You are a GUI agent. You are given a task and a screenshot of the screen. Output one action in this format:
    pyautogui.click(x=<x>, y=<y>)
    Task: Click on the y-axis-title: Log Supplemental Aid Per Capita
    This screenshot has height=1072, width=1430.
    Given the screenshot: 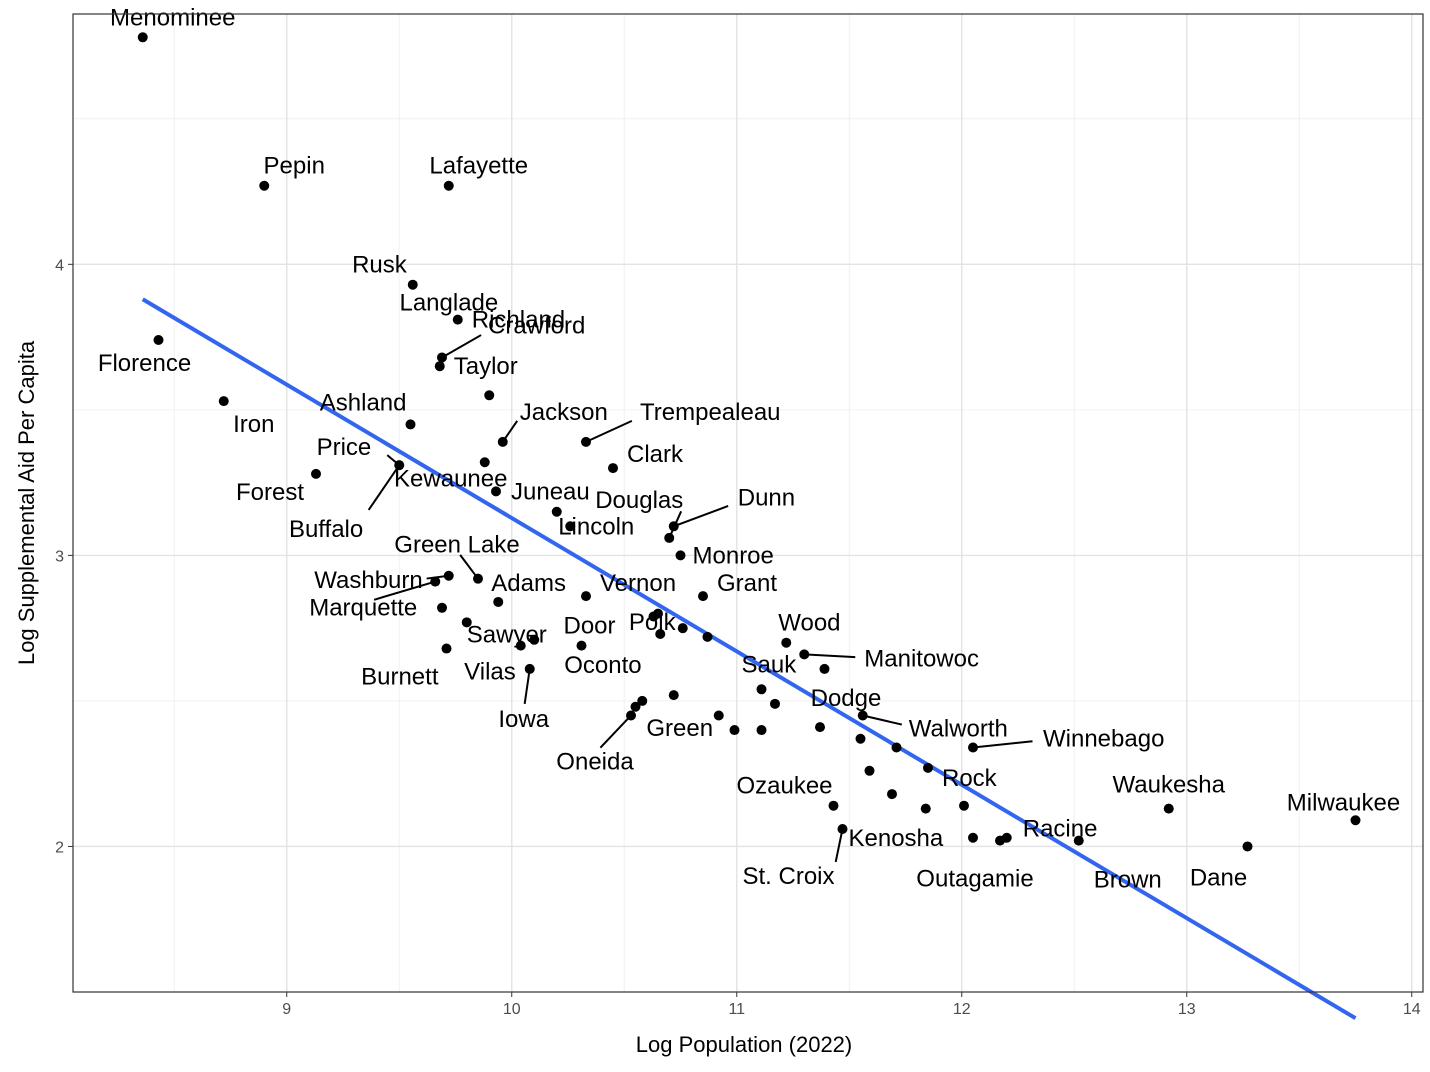 What is the action you would take?
    pyautogui.click(x=26, y=502)
    